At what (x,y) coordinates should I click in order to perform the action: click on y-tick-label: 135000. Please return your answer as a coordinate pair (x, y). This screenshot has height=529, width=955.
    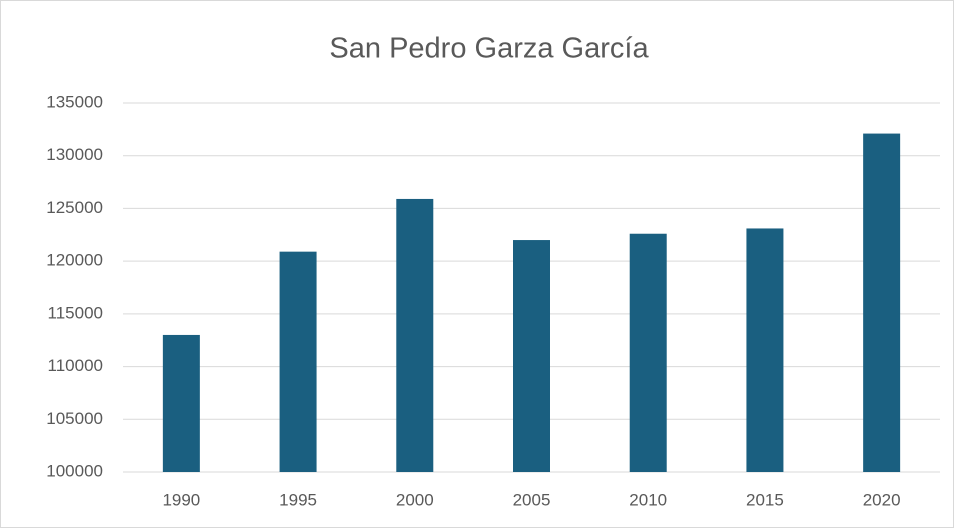
    Looking at the image, I should click on (74, 101).